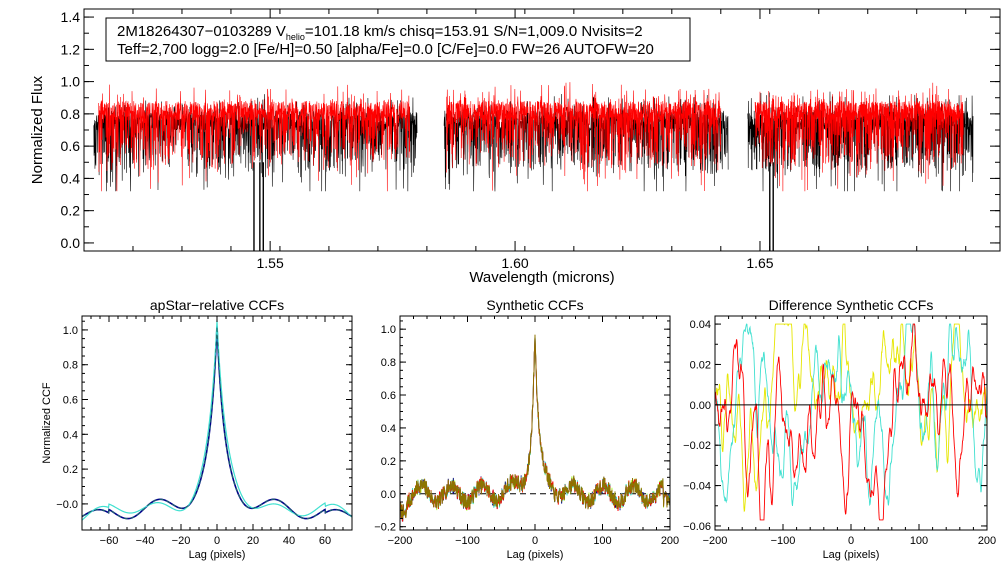 The height and width of the screenshot is (576, 1008). What do you see at coordinates (700, 365) in the screenshot?
I see `ytick-label: 0.02` at bounding box center [700, 365].